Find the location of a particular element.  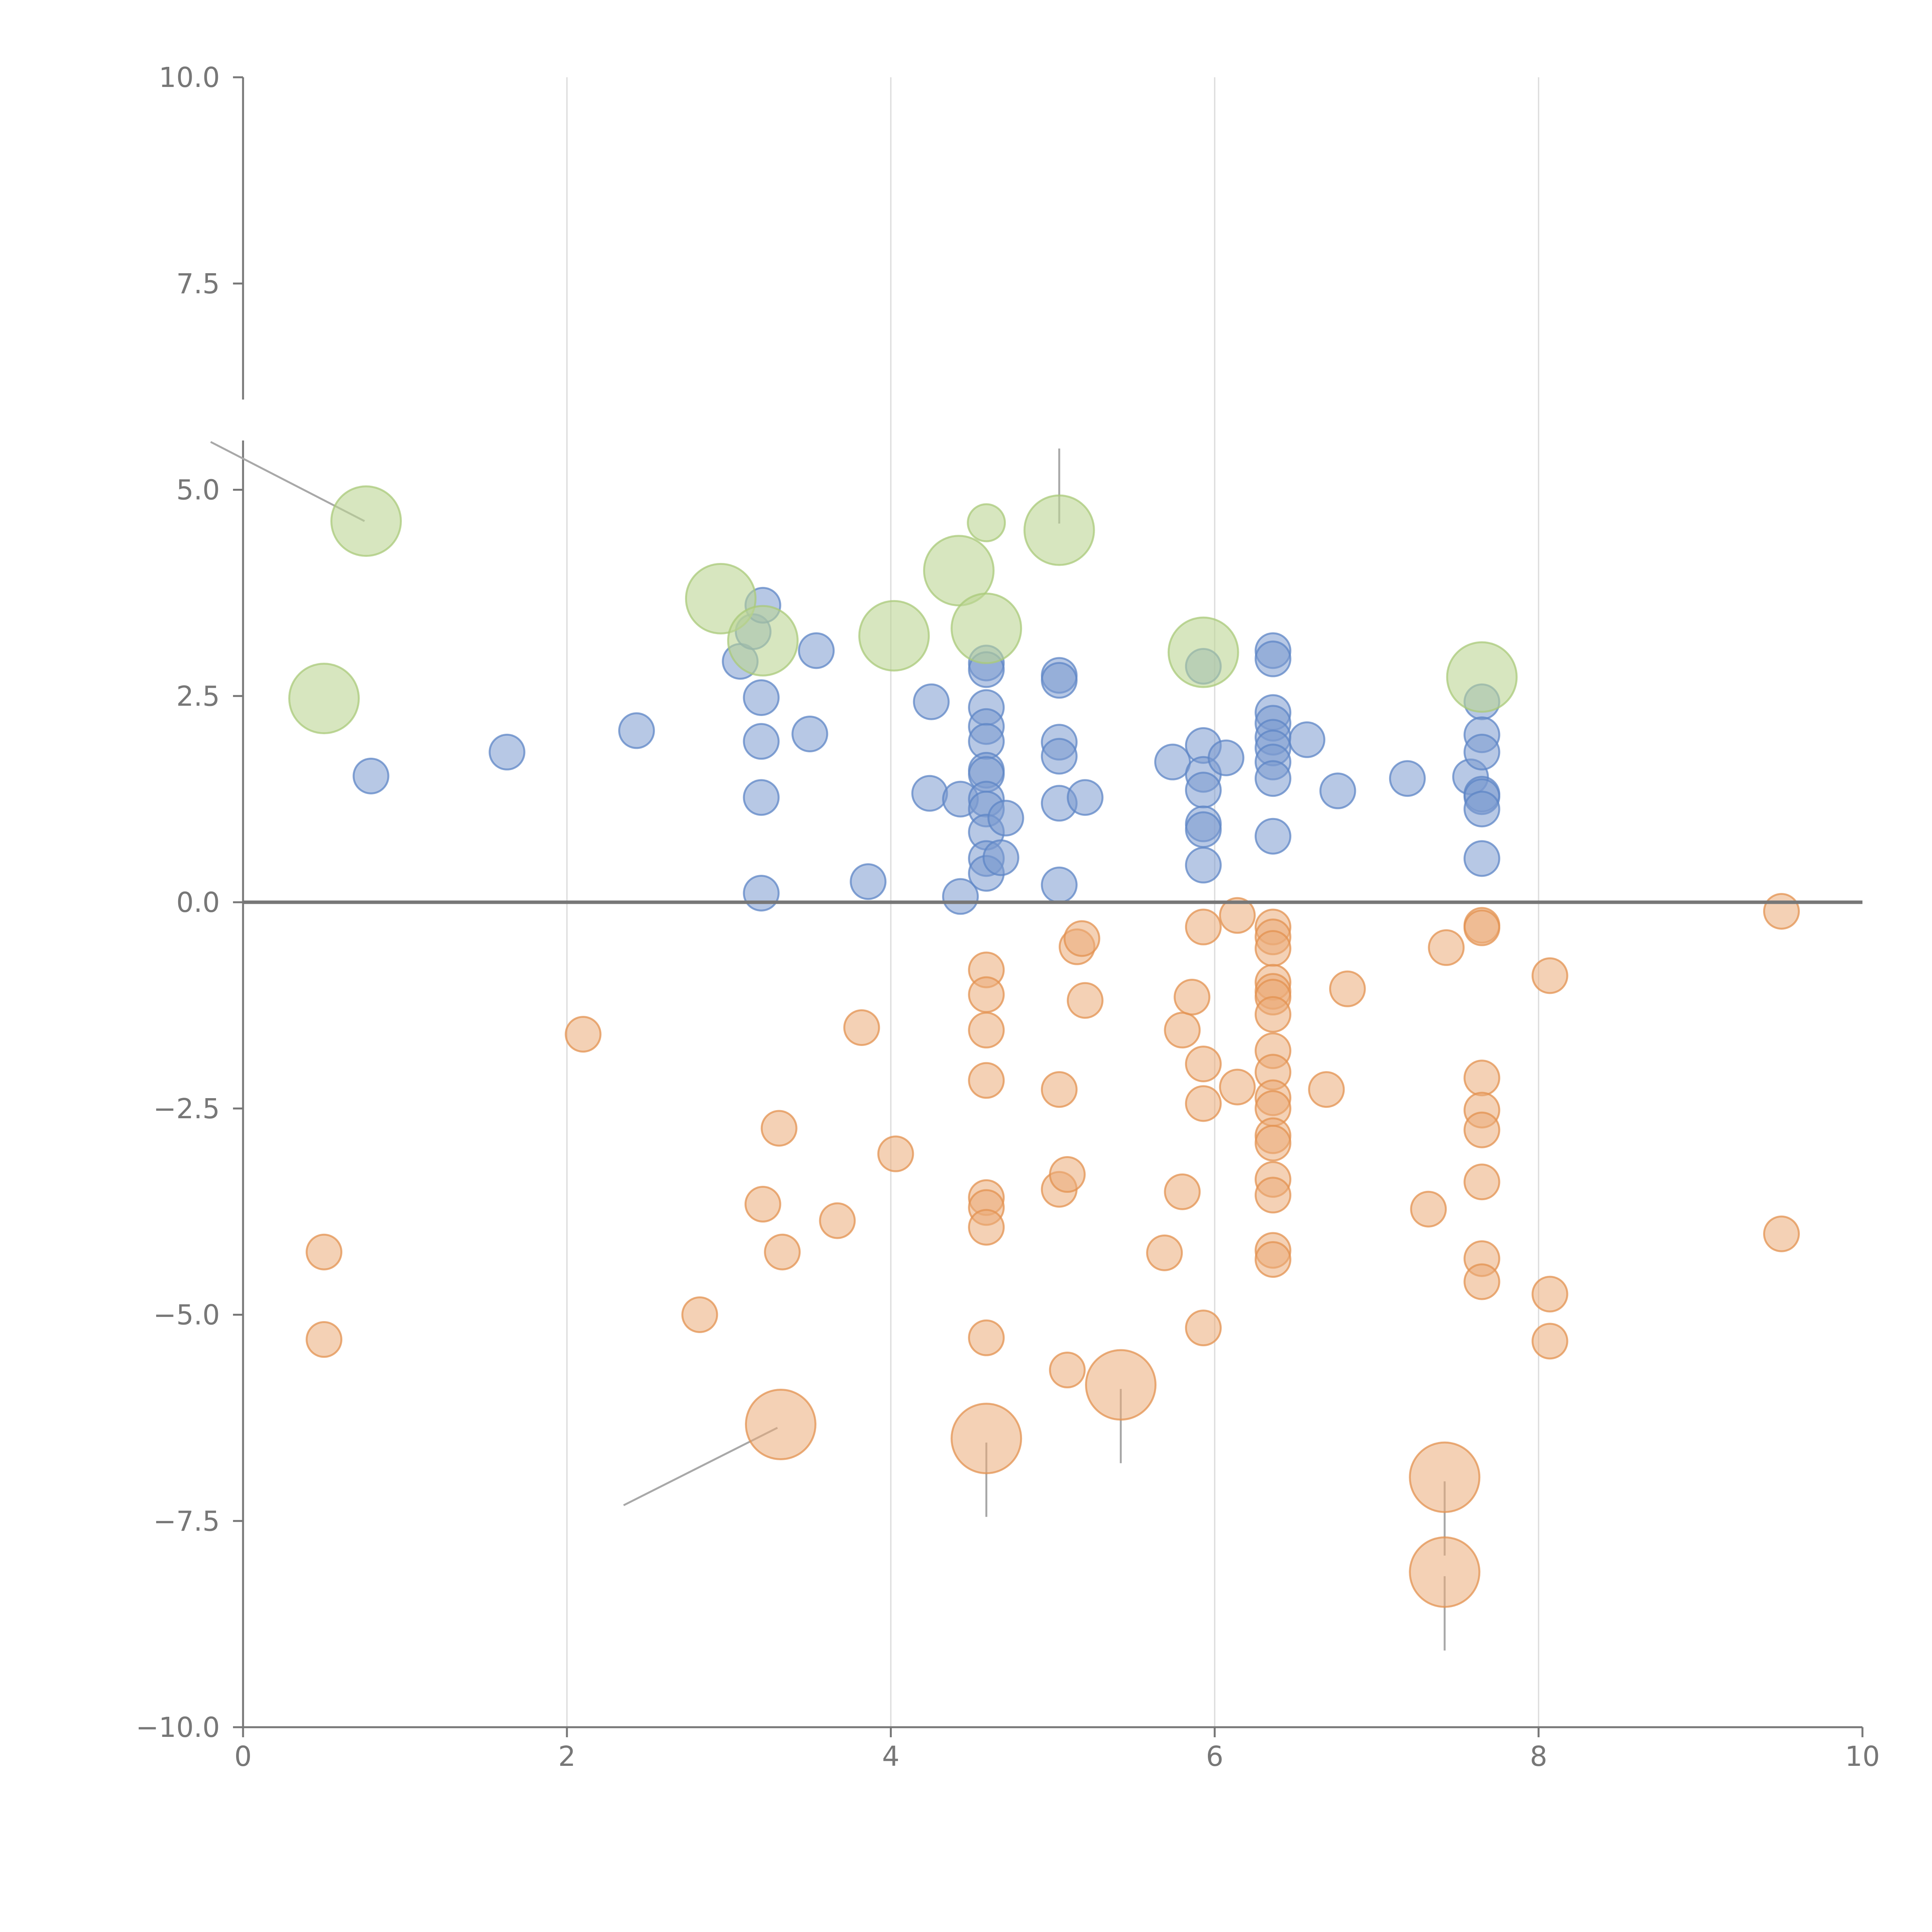

x-tick-label: 4 is located at coordinates (891, 1756).